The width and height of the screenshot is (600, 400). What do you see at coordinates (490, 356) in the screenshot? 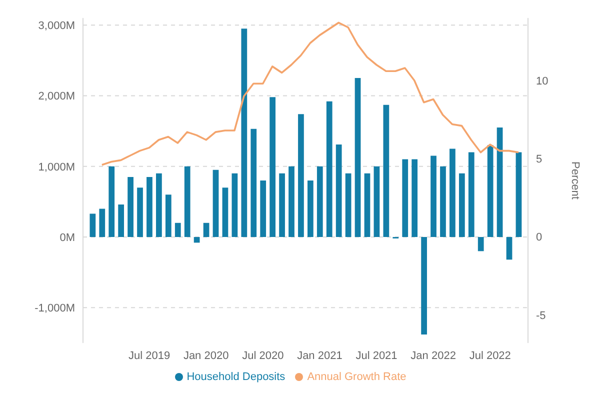
I see `x-tick-label: Jul 2022` at bounding box center [490, 356].